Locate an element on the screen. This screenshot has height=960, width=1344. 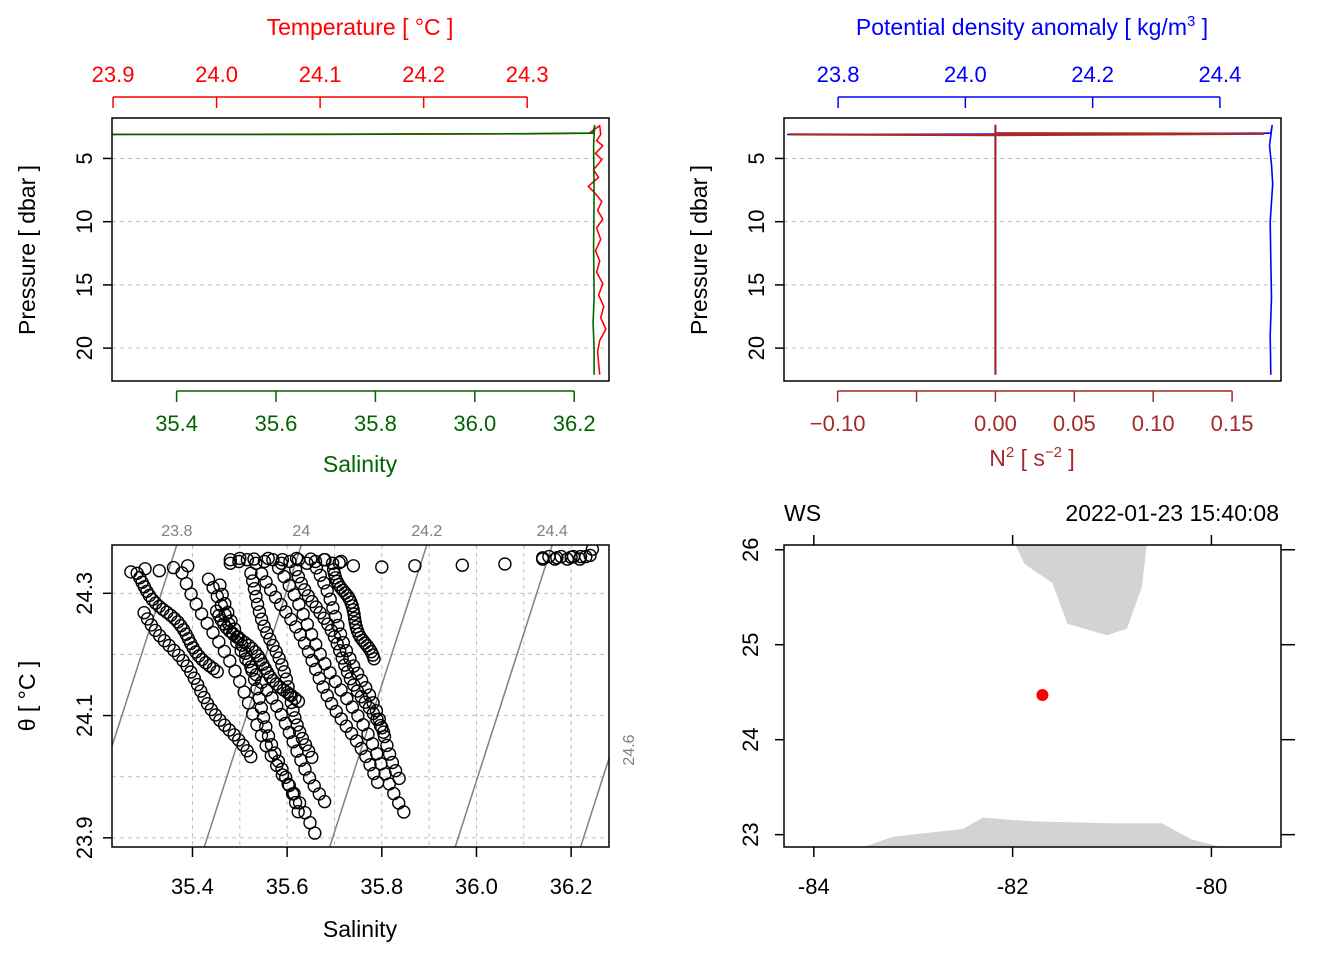
top-tick-label: 24.0 is located at coordinates (216, 74).